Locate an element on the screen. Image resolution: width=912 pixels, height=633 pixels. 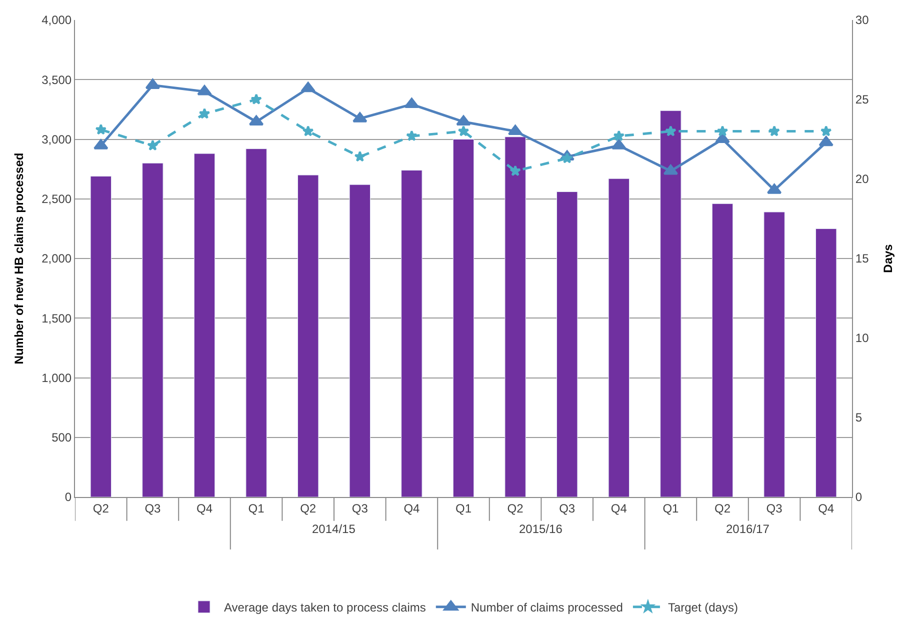
y-tick-label: 1,000 is located at coordinates (57, 377).